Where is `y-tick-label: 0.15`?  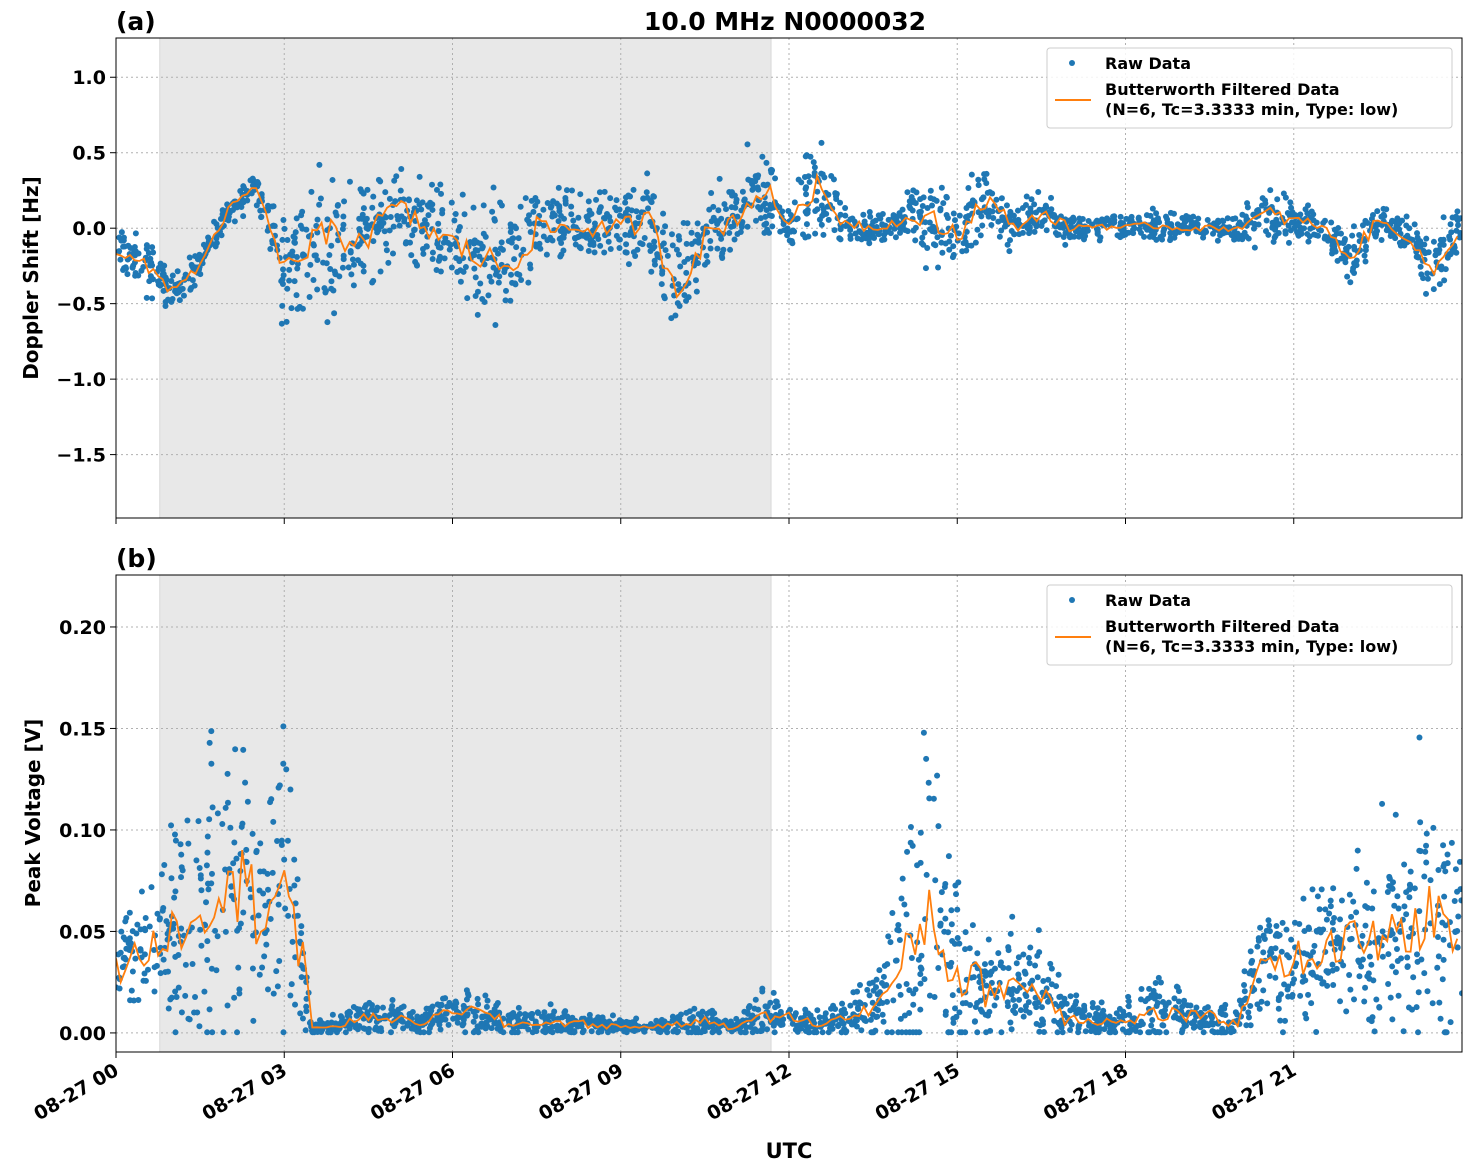
y-tick-label: 0.15 is located at coordinates (82, 729).